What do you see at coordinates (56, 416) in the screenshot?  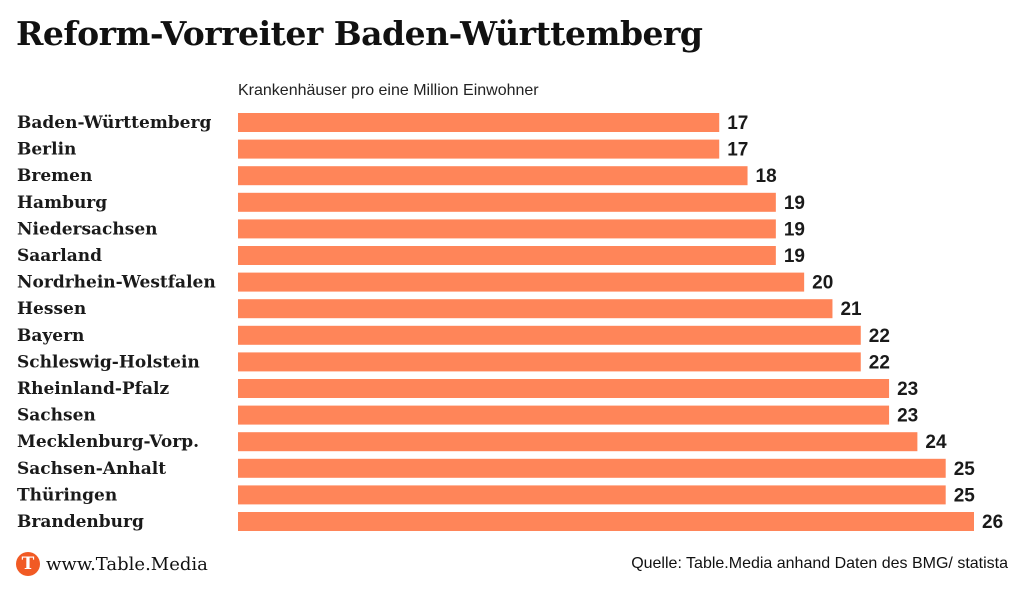 I see `category-label: Sachsen` at bounding box center [56, 416].